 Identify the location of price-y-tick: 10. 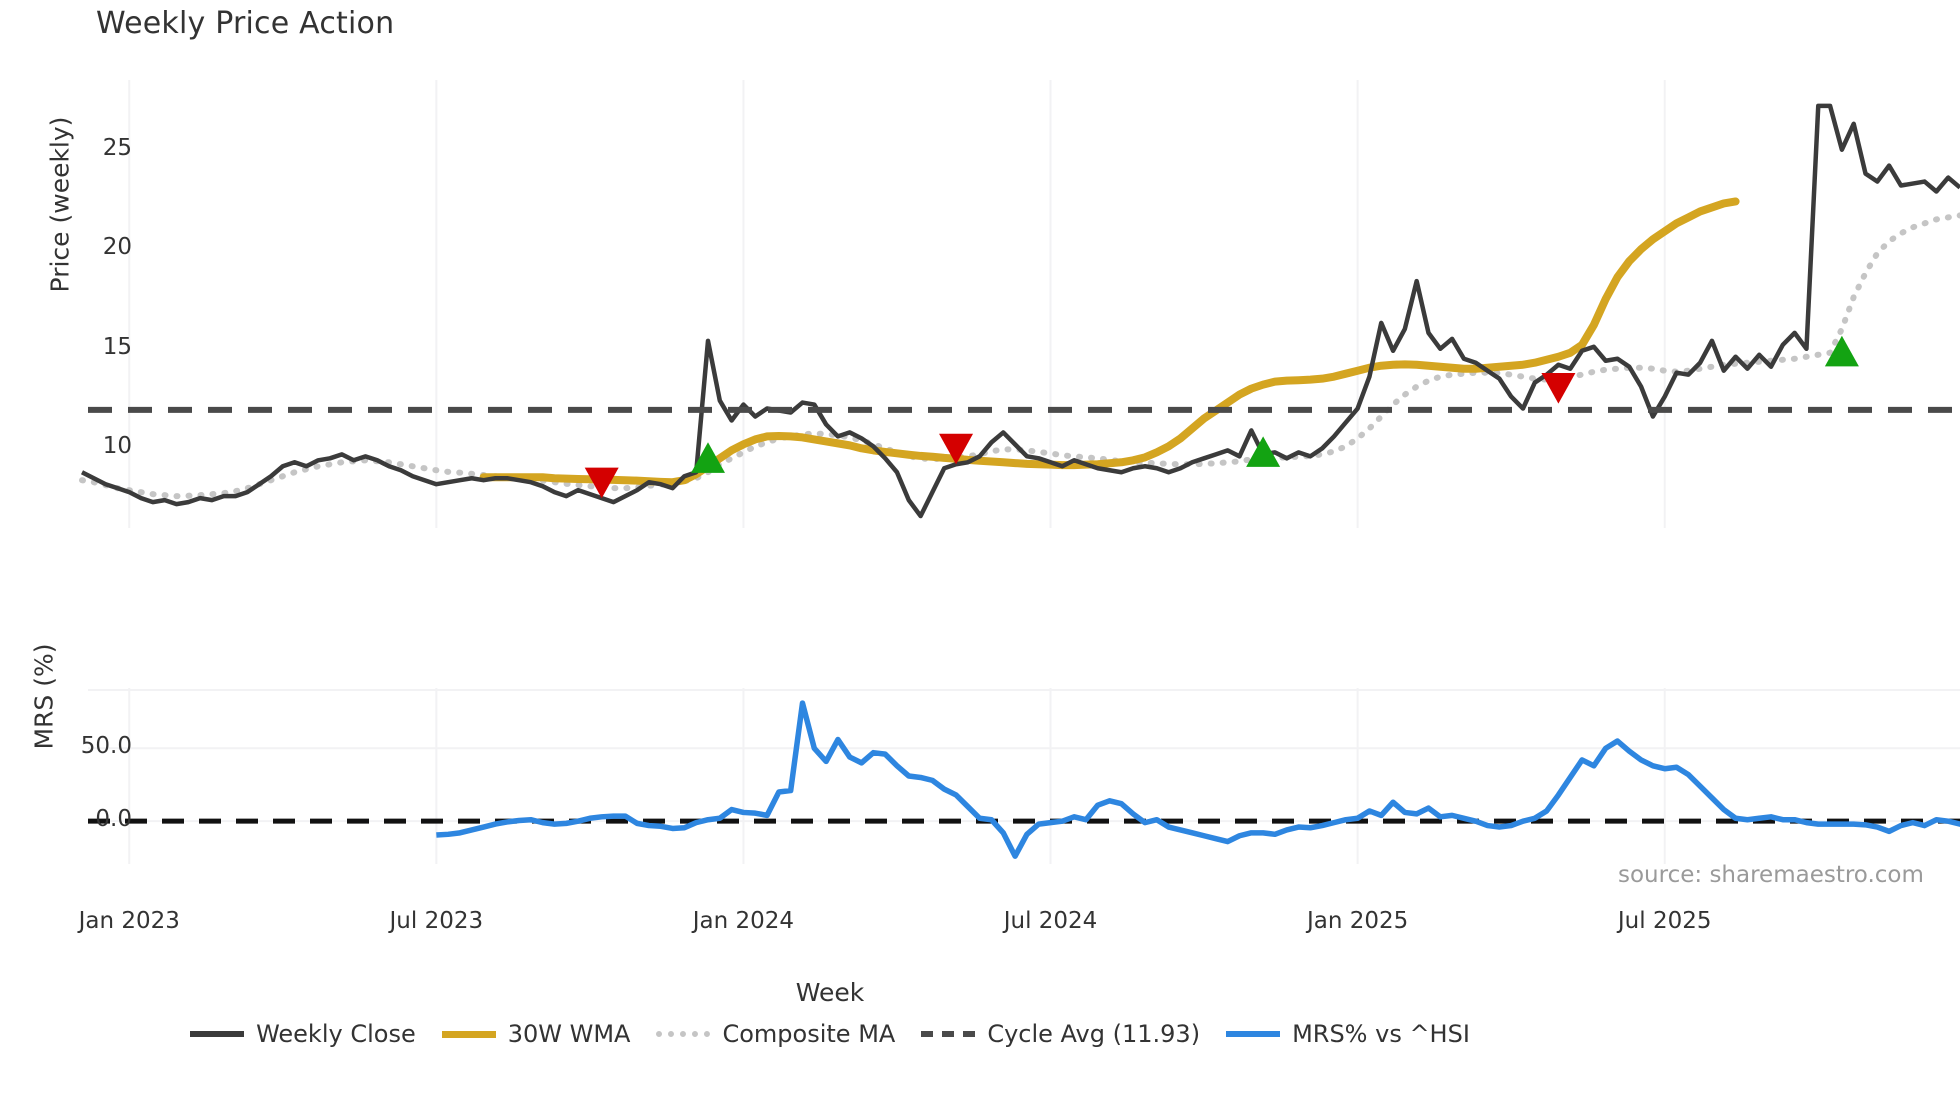
(117, 446).